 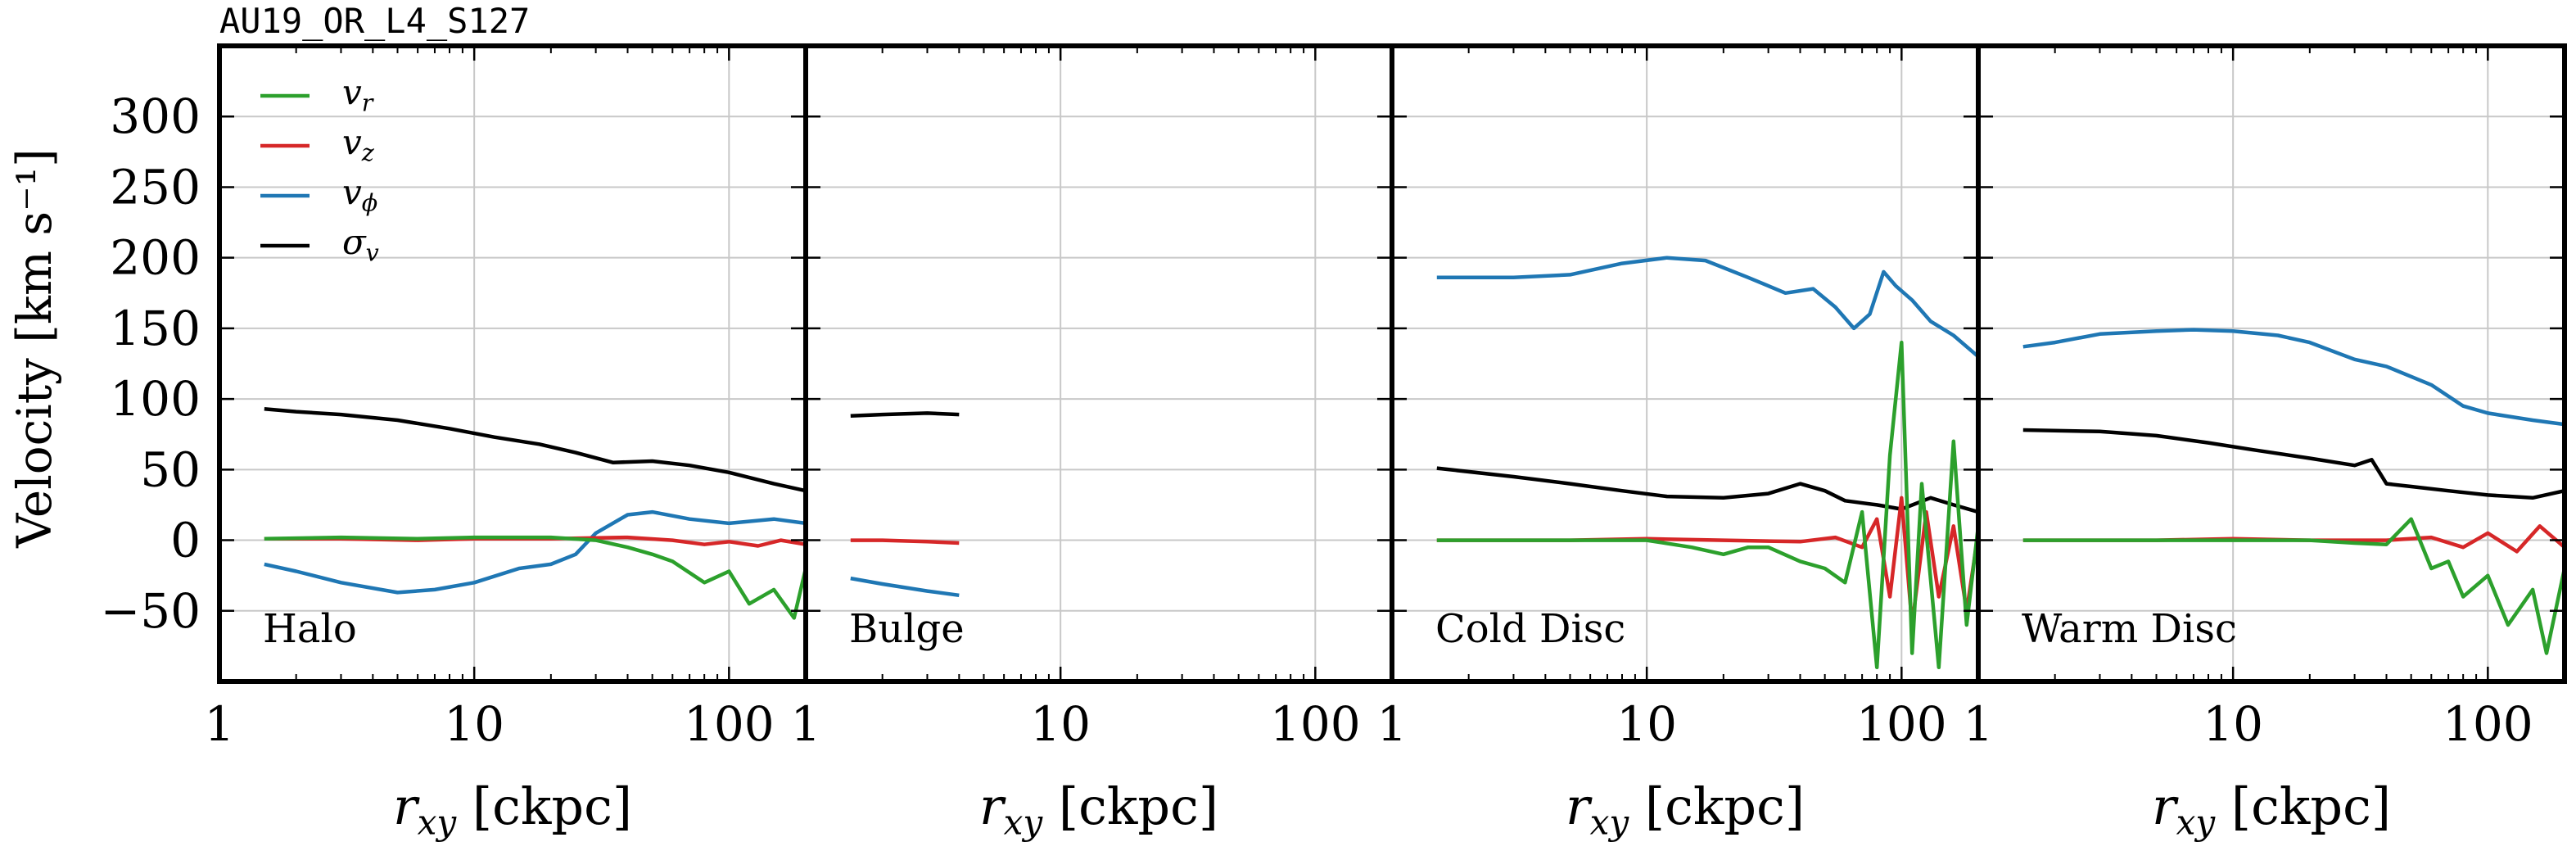 What do you see at coordinates (310, 629) in the screenshot?
I see `panel-label: Halo` at bounding box center [310, 629].